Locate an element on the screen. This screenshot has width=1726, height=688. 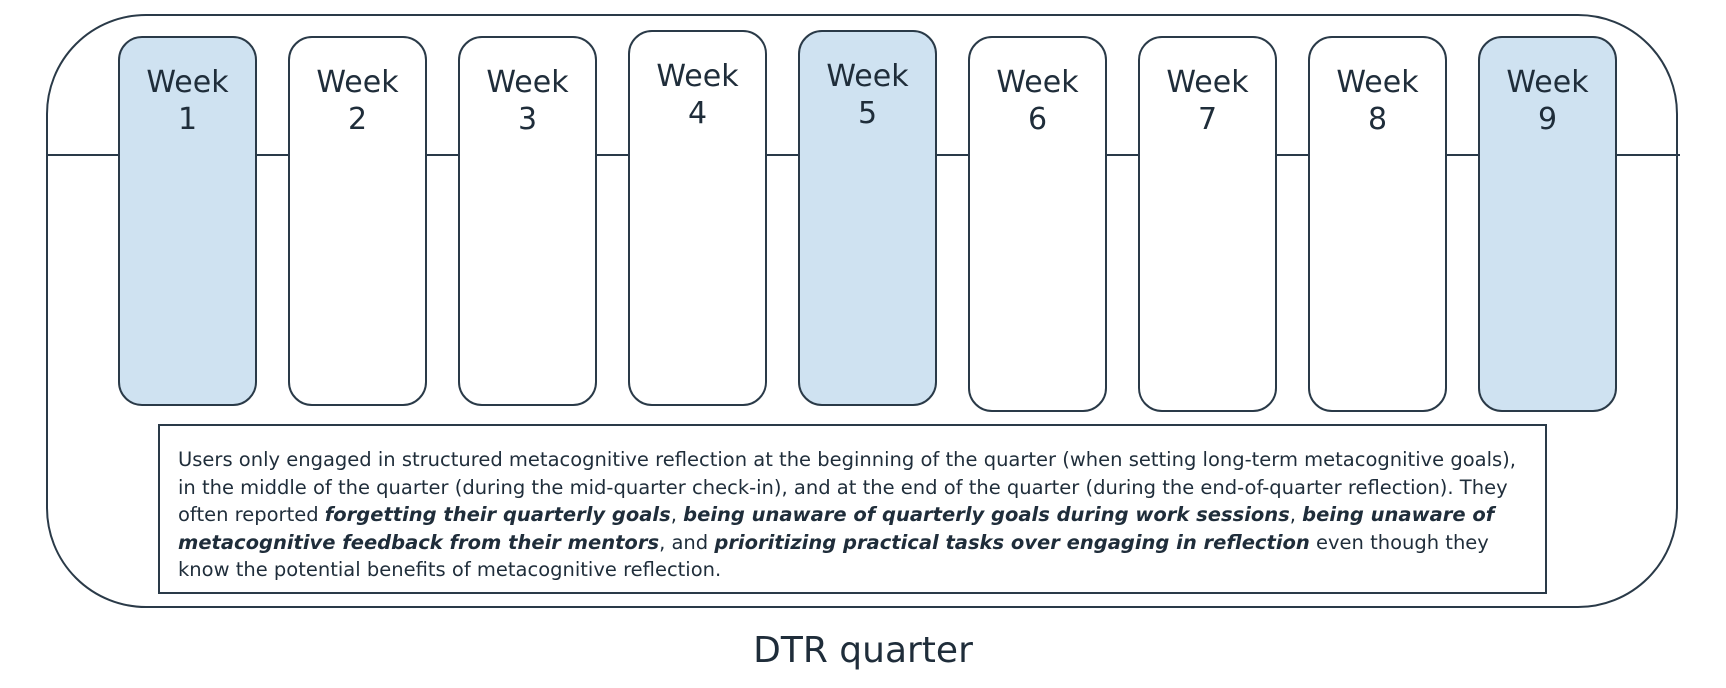
week-card-7: Week 7 is located at coordinates (1207, 224).